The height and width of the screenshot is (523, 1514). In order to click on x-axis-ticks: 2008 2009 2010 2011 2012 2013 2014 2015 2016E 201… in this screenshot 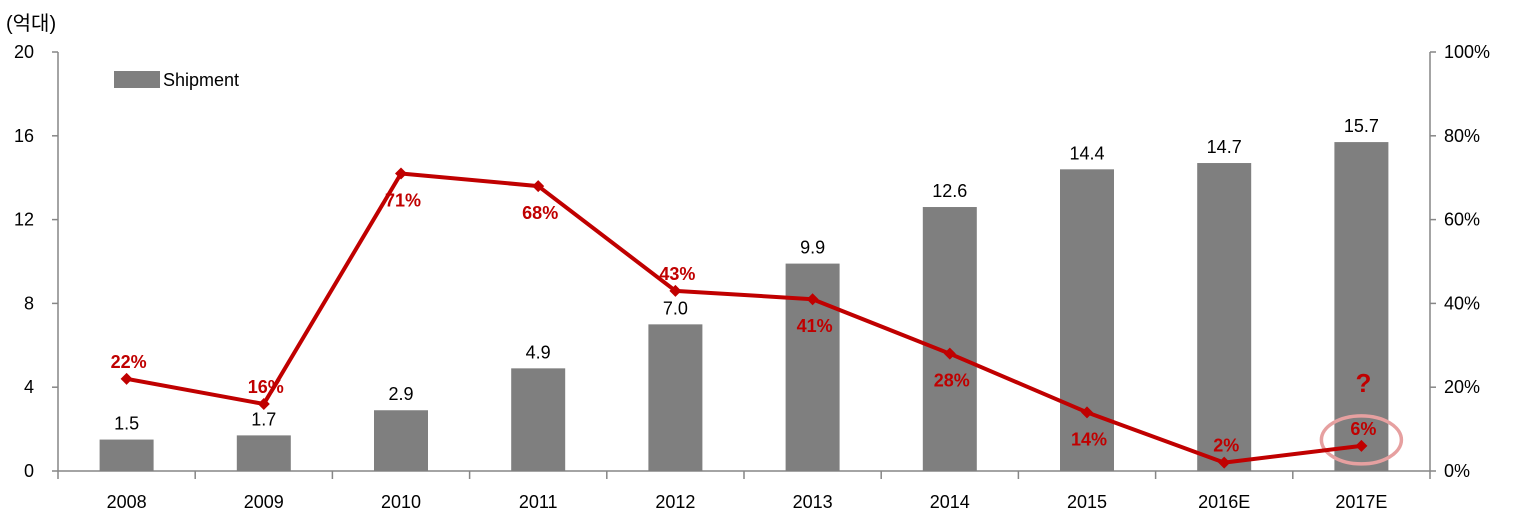, I will do `click(744, 491)`.